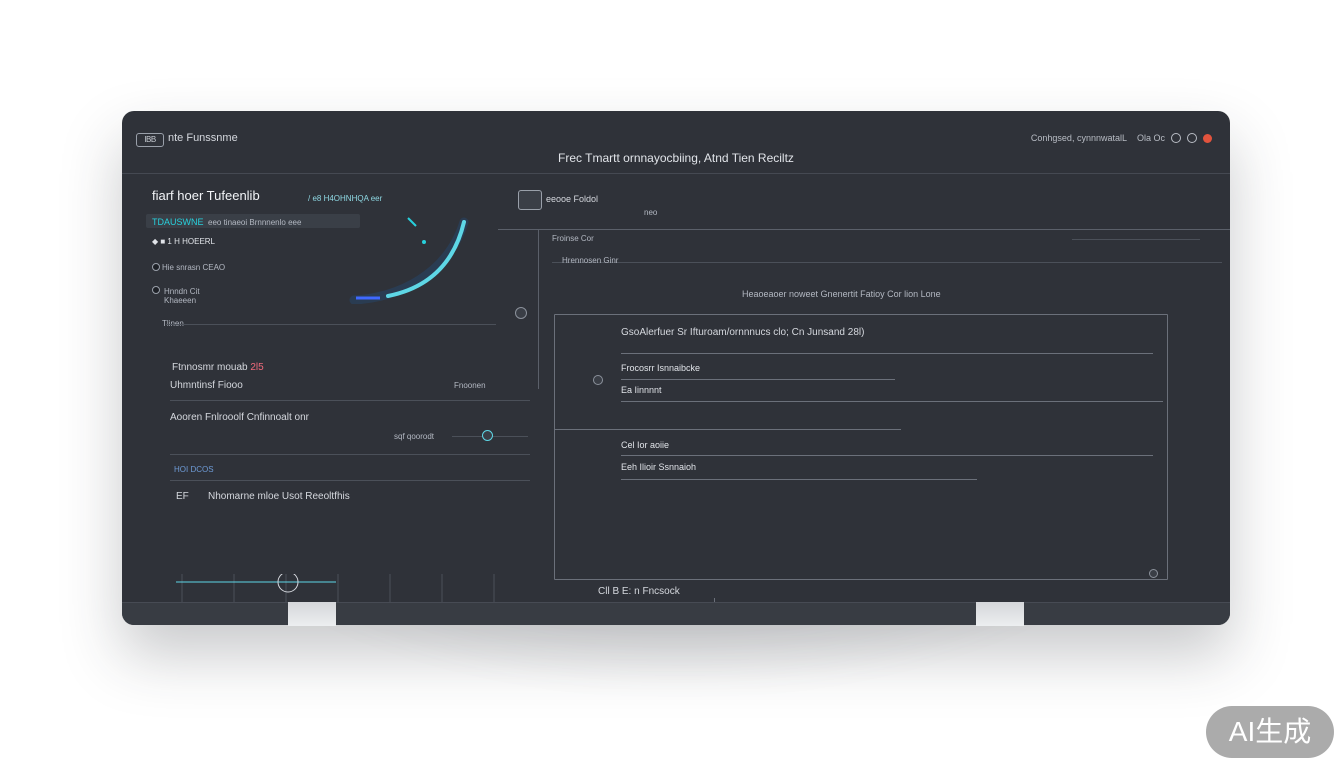 The width and height of the screenshot is (1344, 768). Describe the element at coordinates (651, 212) in the screenshot. I see `panel-sub: neo` at that location.